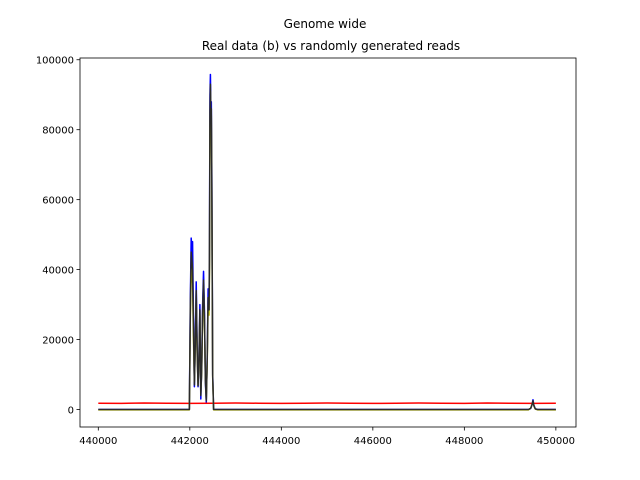 The height and width of the screenshot is (480, 640). Describe the element at coordinates (464, 441) in the screenshot. I see `x-tick-label: 448000` at that location.